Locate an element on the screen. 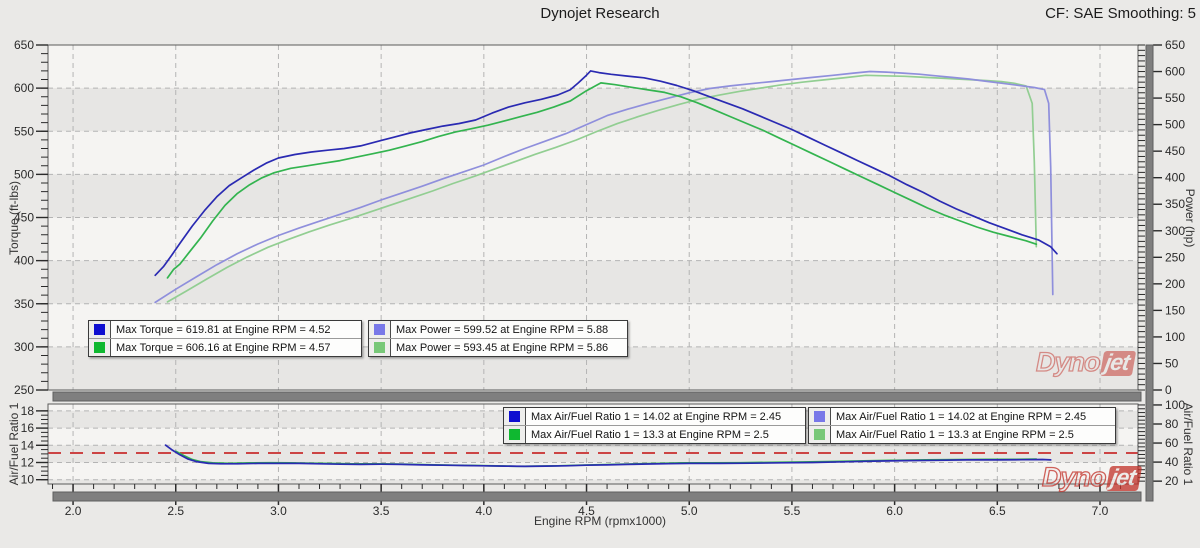  legend-label: Max Power = 593.45 at Engine RPM = 5.86 is located at coordinates (502, 347).